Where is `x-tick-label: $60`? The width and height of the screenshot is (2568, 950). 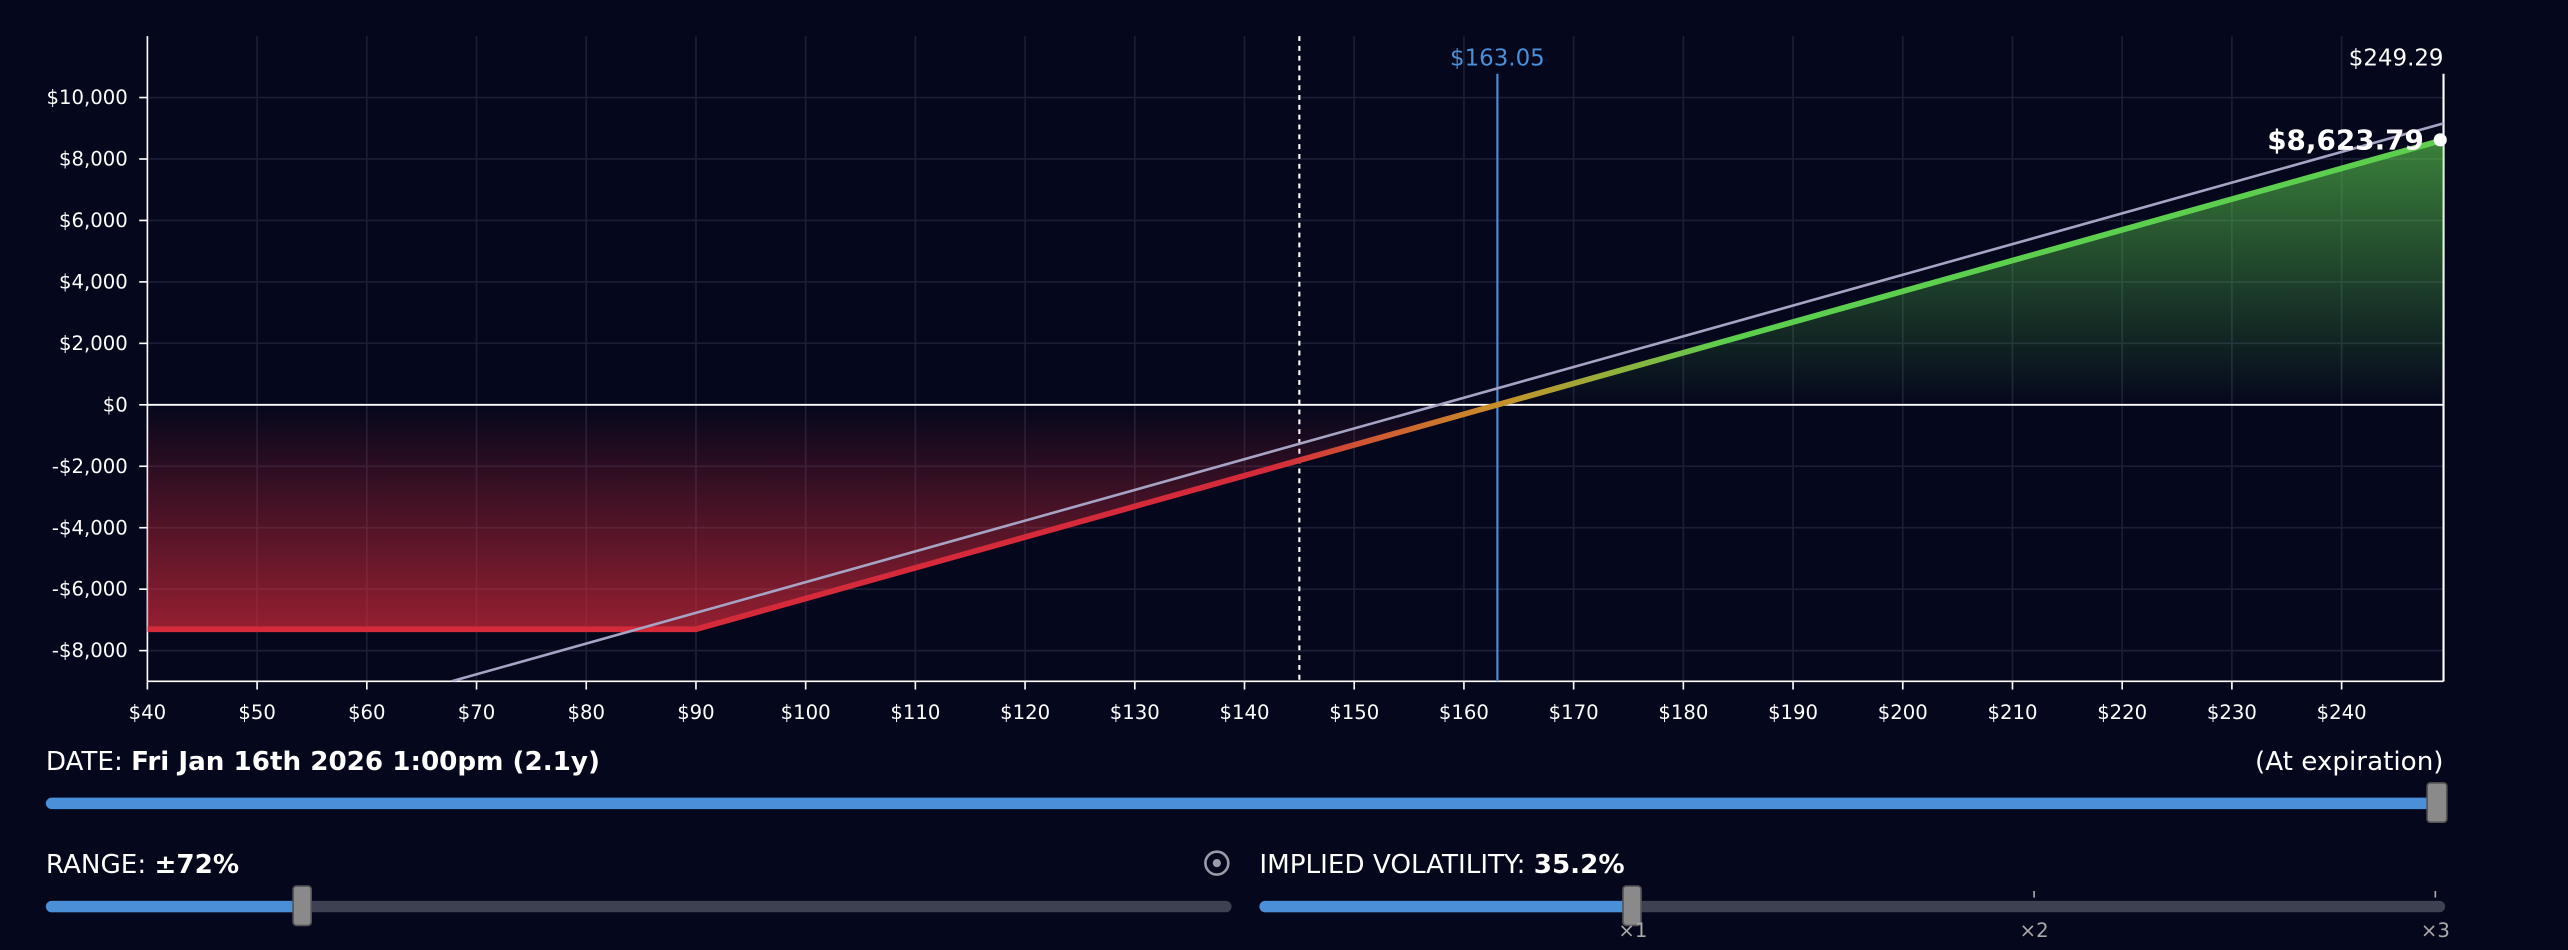 x-tick-label: $60 is located at coordinates (367, 712).